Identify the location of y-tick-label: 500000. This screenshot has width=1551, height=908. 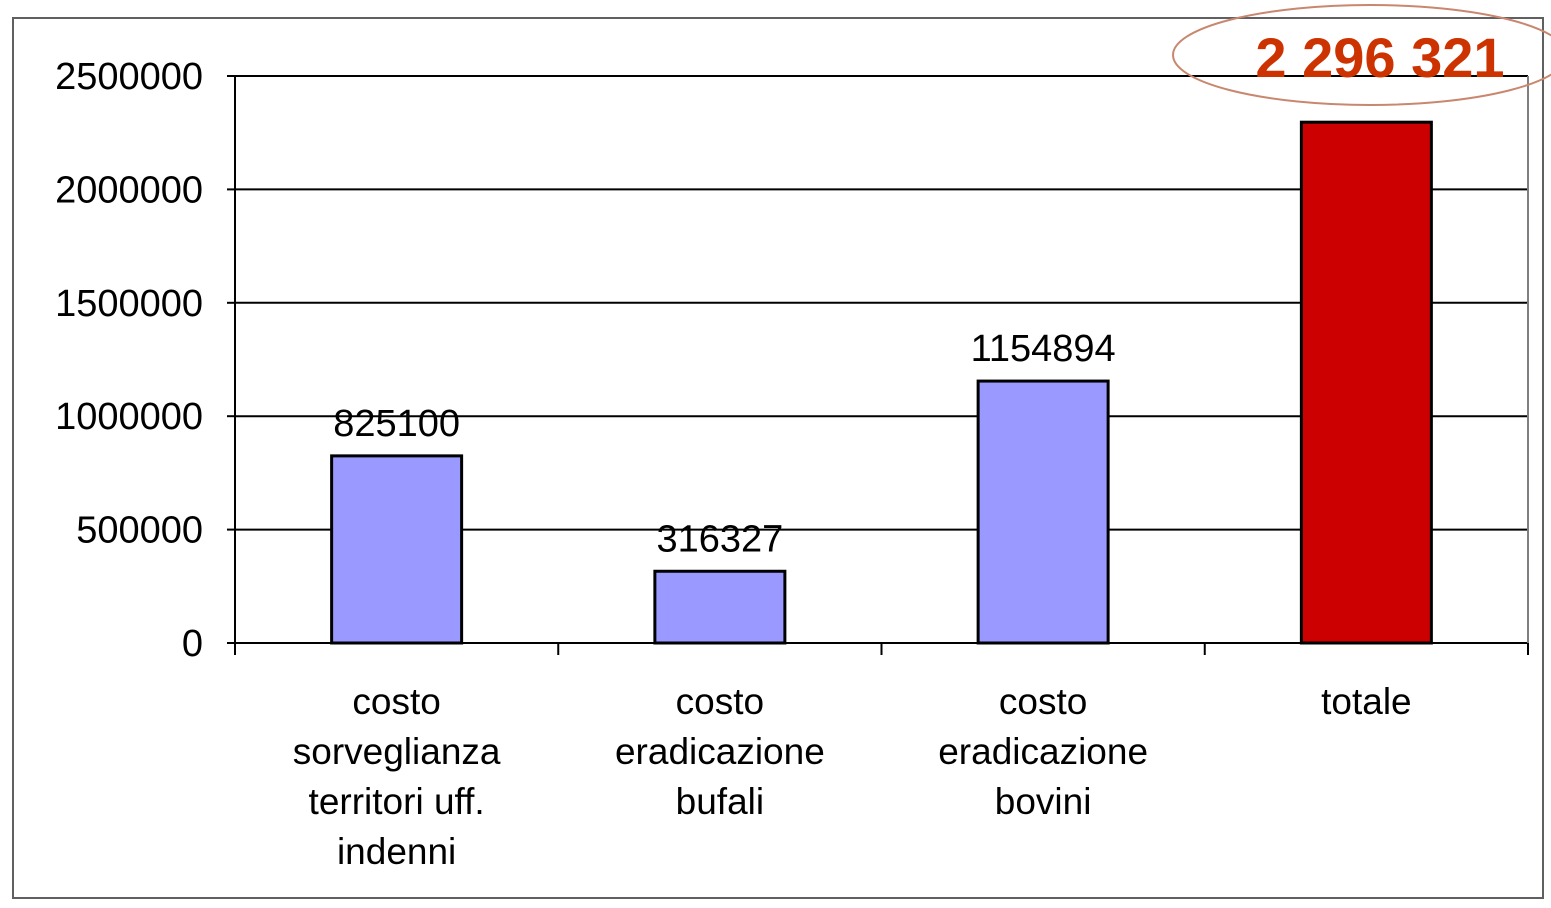
(139, 531).